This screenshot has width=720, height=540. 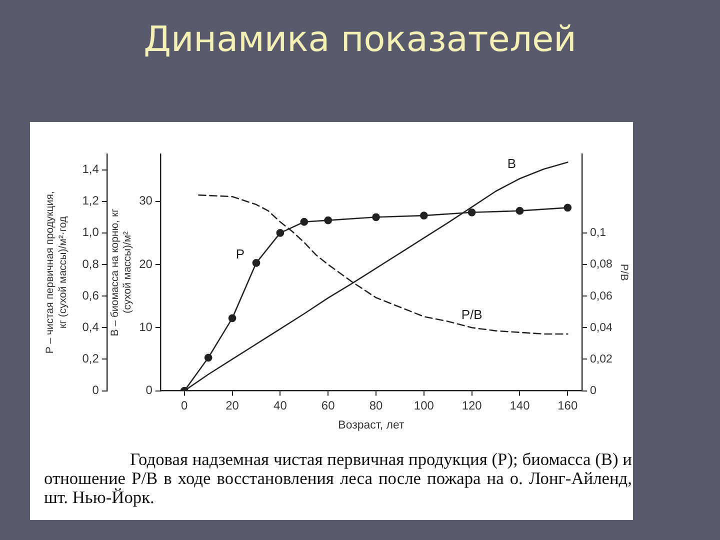 I want to click on y2-tick-label: 0, so click(x=149, y=390).